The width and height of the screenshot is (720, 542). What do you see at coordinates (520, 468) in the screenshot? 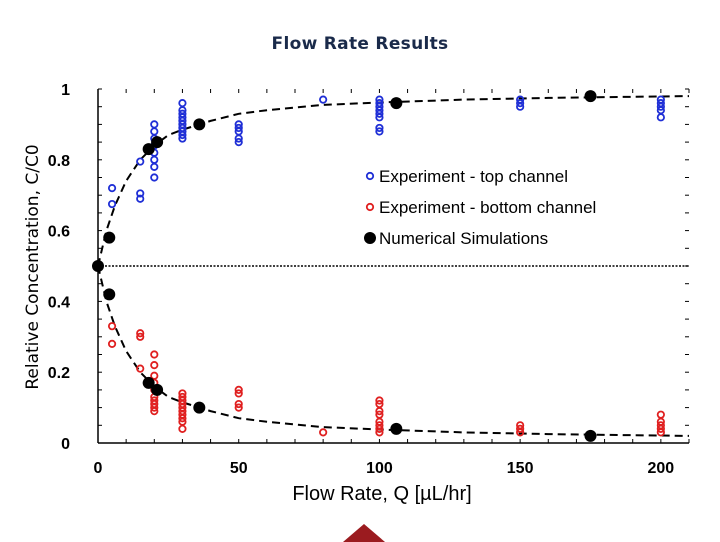
I see `x-tick-label: 150` at bounding box center [520, 468].